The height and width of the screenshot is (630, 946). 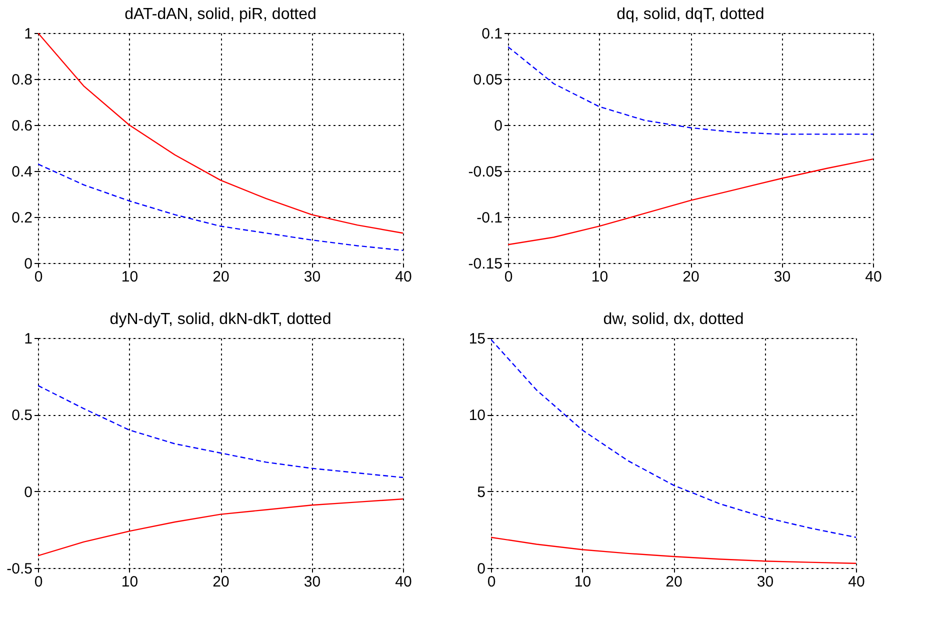 What do you see at coordinates (220, 14) in the screenshot?
I see `chart-title: dAT-dAN, solid, piR, dotted` at bounding box center [220, 14].